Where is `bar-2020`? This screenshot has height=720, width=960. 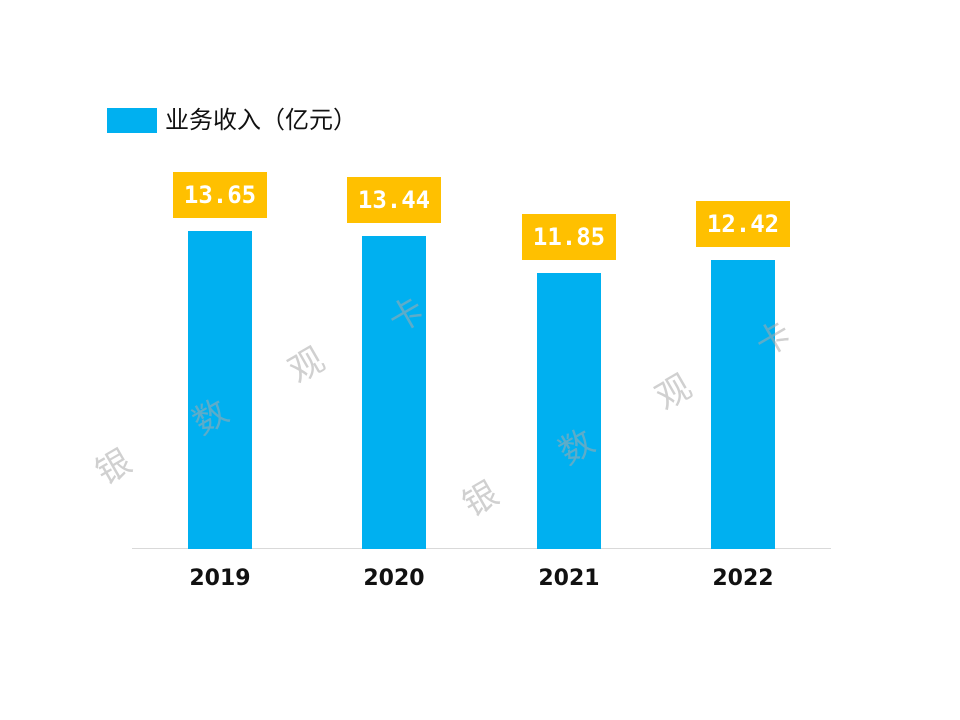 bar-2020 is located at coordinates (394, 392).